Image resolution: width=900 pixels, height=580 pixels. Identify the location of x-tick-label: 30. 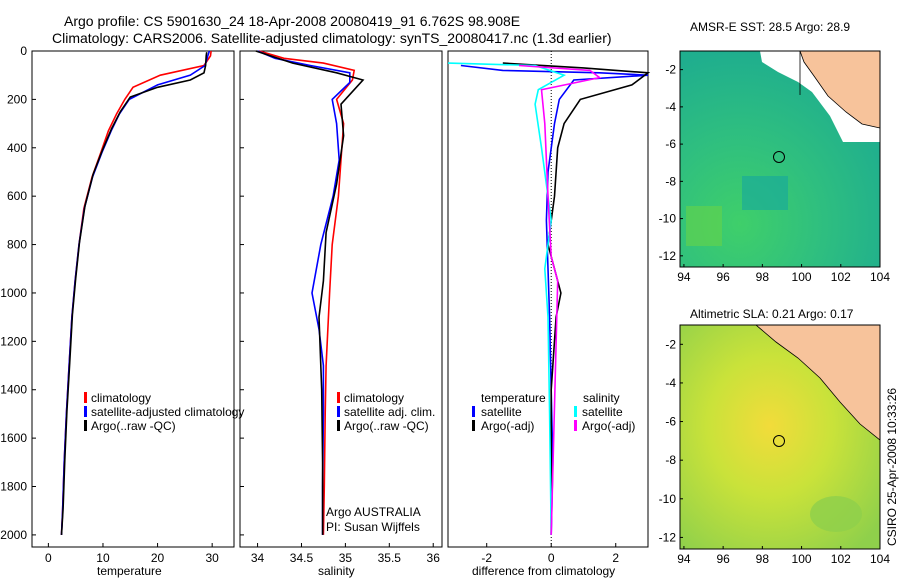
(212, 558).